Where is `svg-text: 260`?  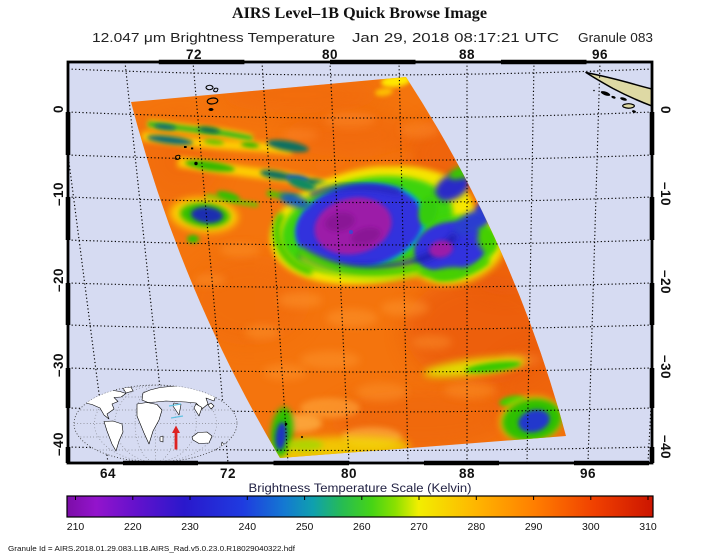 svg-text: 260 is located at coordinates (362, 527).